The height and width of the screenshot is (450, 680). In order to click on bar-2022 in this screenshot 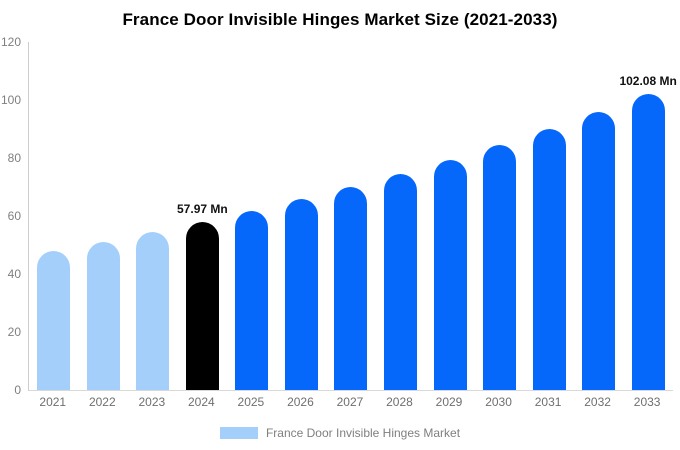, I will do `click(103, 316)`.